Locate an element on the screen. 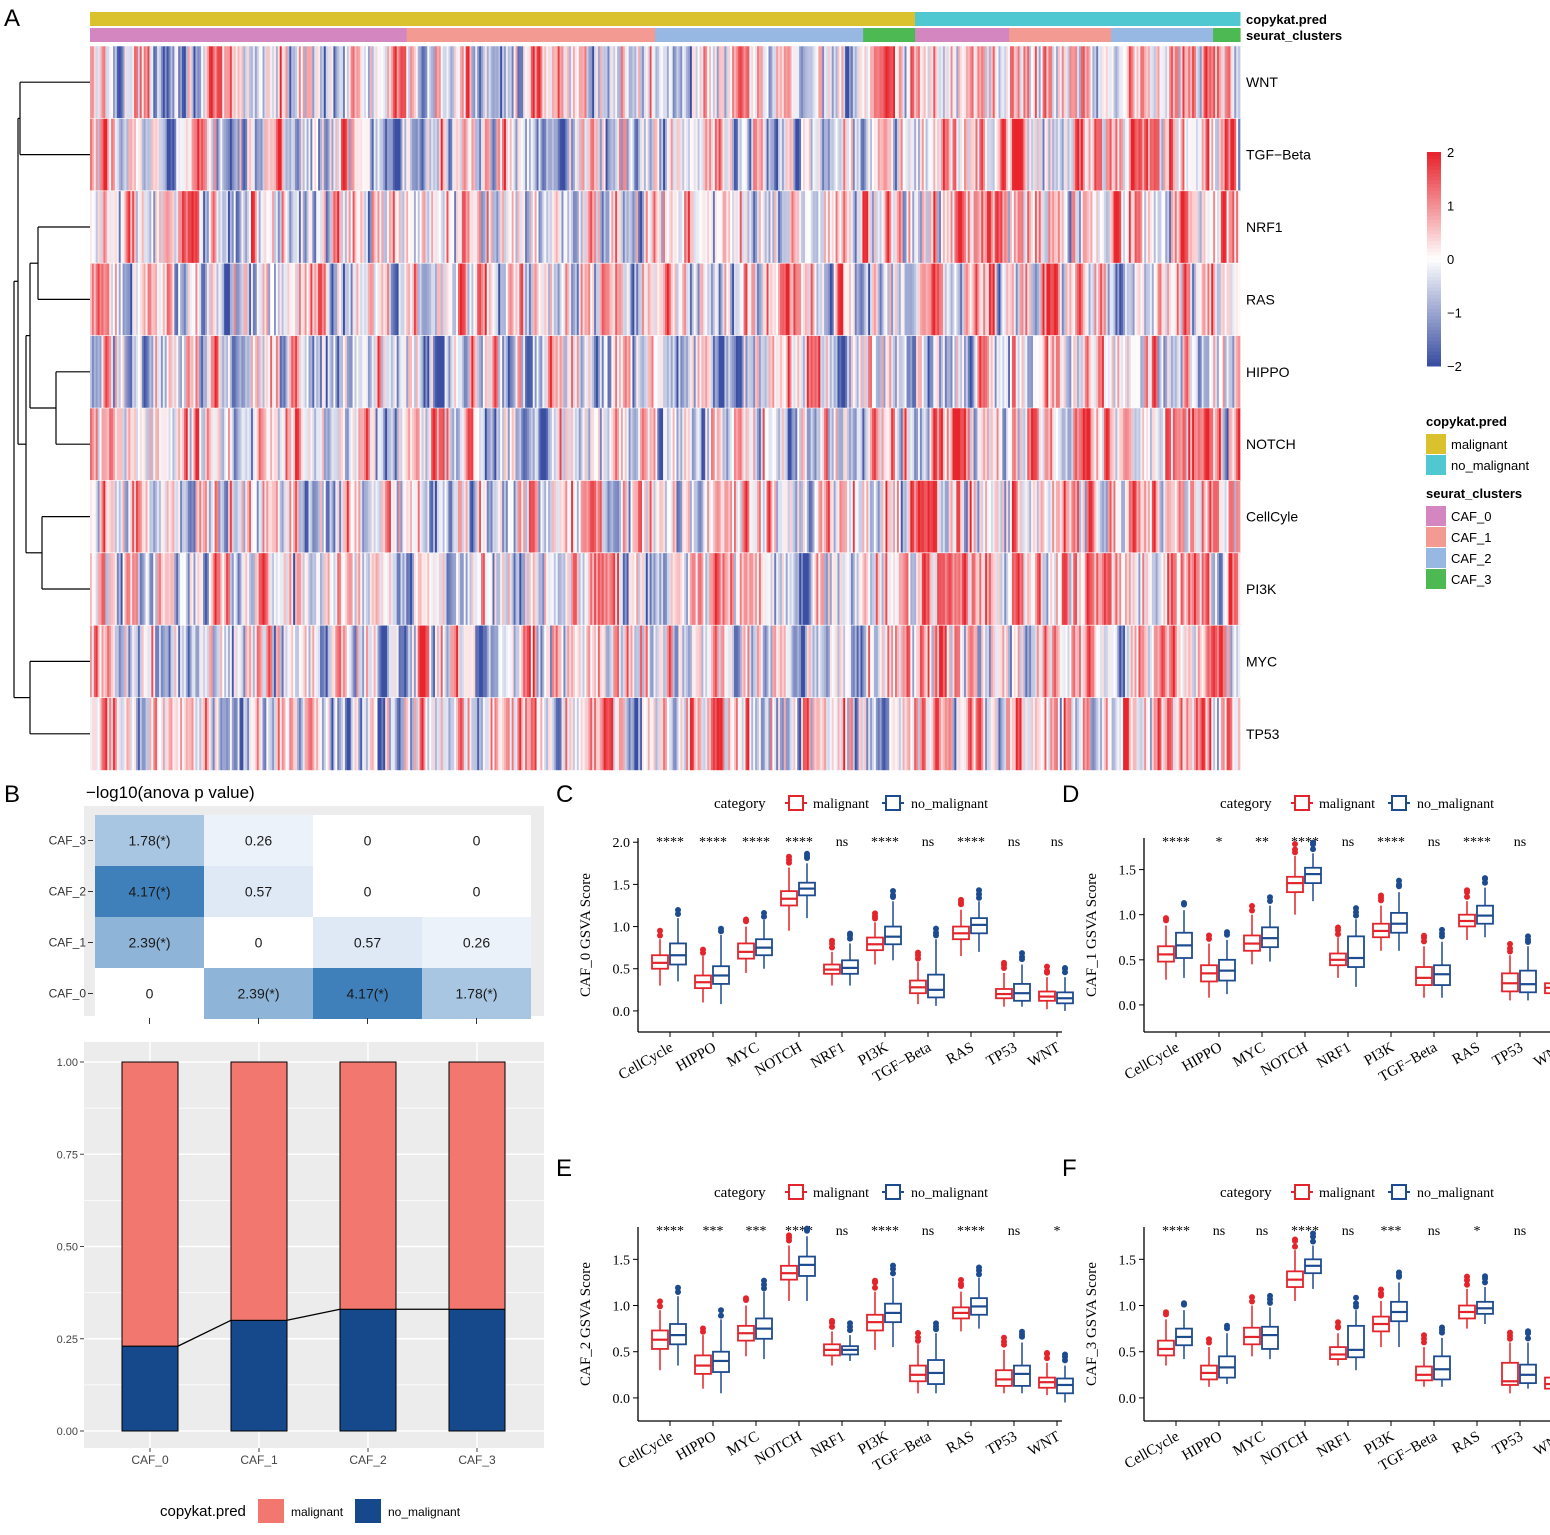 This screenshot has height=1535, width=1550. row-label: CellCyle is located at coordinates (1272, 517).